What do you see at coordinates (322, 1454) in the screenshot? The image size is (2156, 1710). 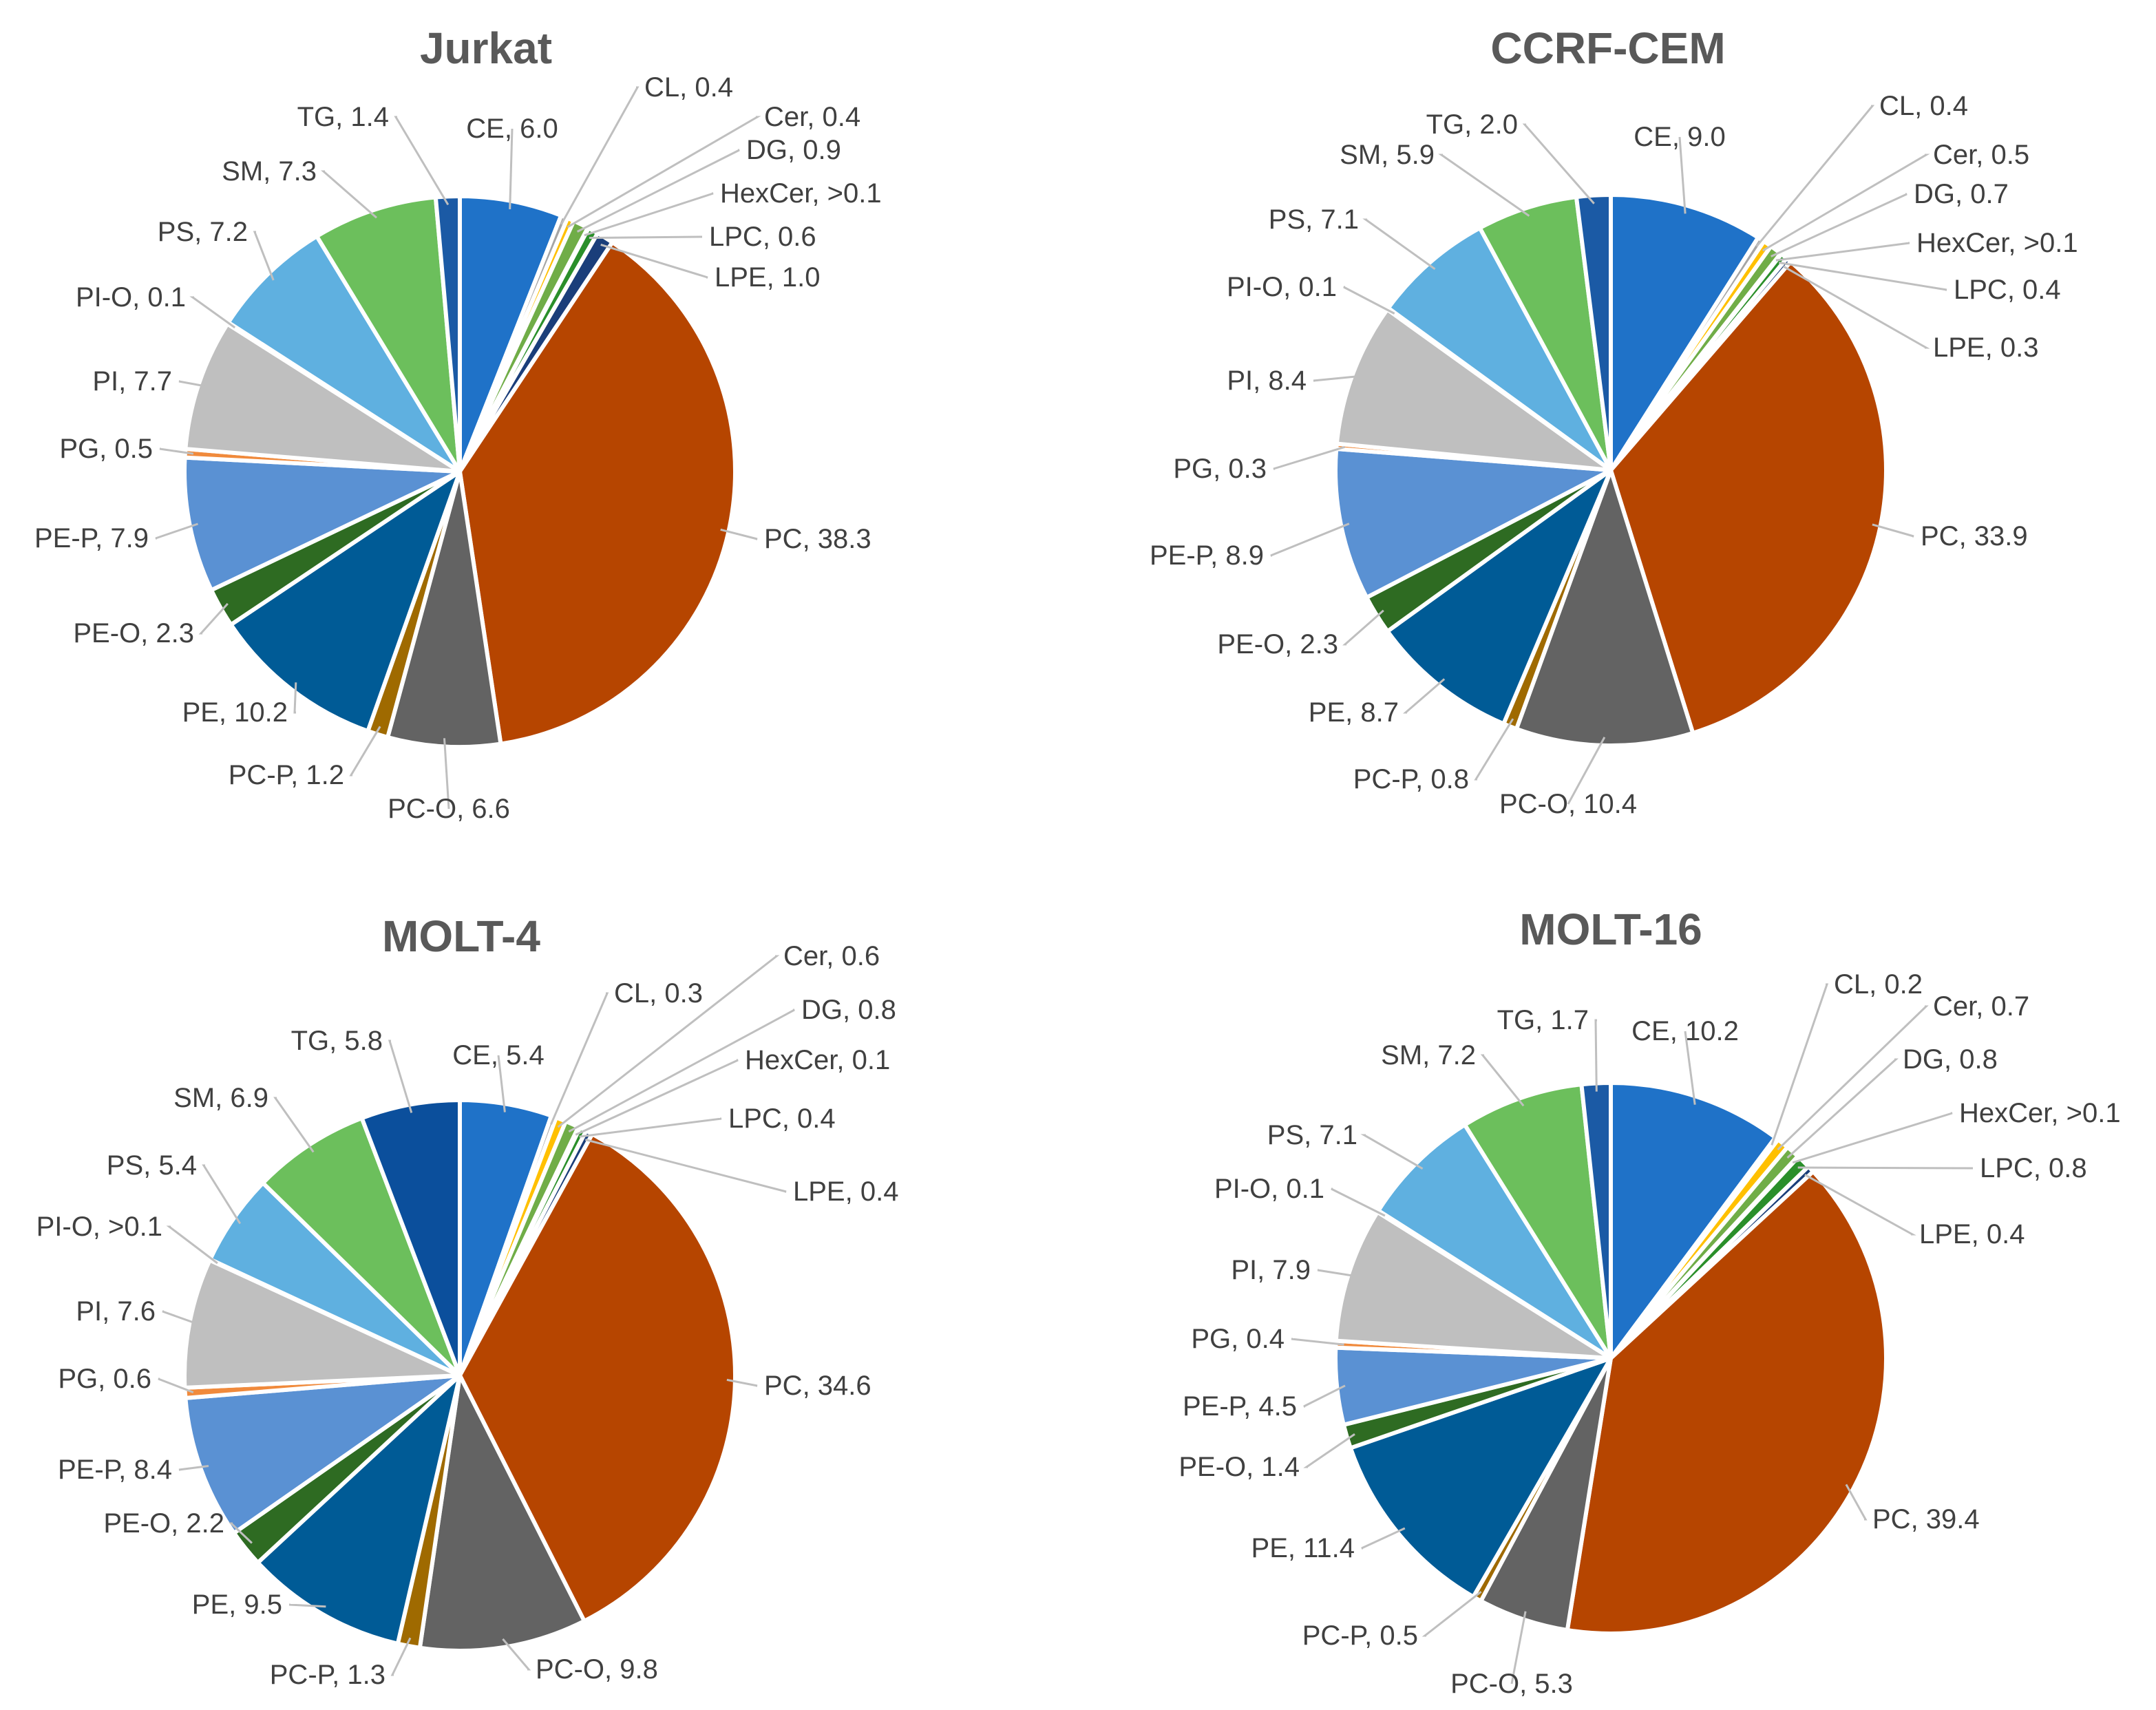 I see `slice-pe-p` at bounding box center [322, 1454].